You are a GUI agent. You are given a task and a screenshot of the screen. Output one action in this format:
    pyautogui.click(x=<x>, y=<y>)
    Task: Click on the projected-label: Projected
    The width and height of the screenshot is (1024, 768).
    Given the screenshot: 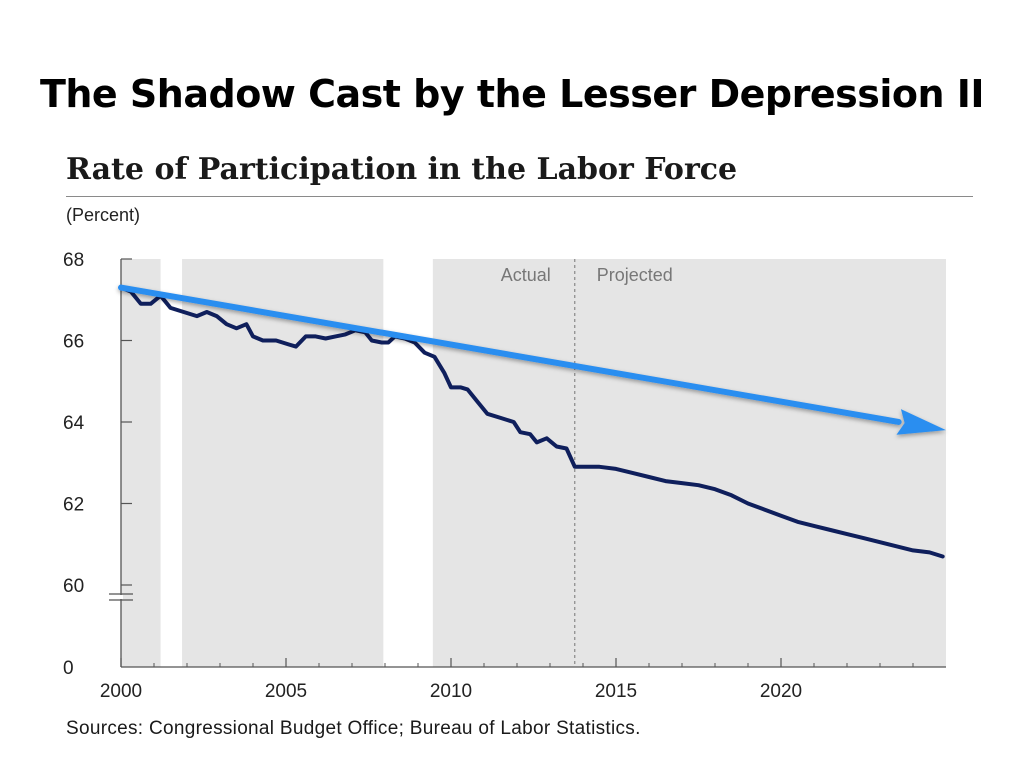 What is the action you would take?
    pyautogui.click(x=635, y=275)
    